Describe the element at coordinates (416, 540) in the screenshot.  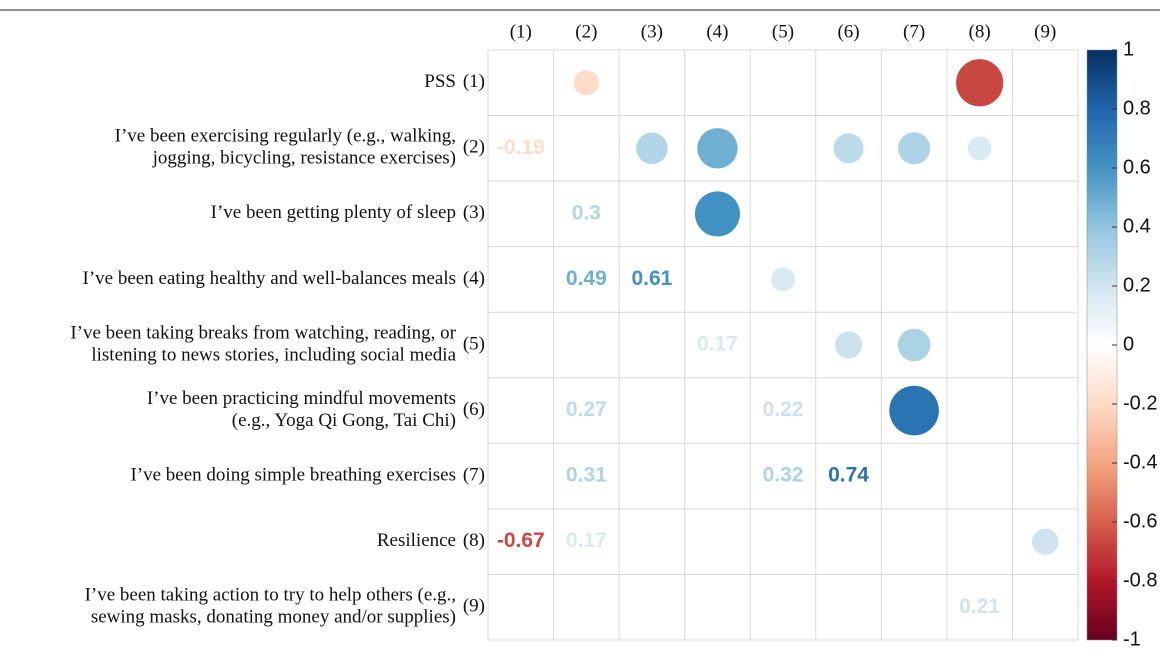
I see `row-label: Resilience` at that location.